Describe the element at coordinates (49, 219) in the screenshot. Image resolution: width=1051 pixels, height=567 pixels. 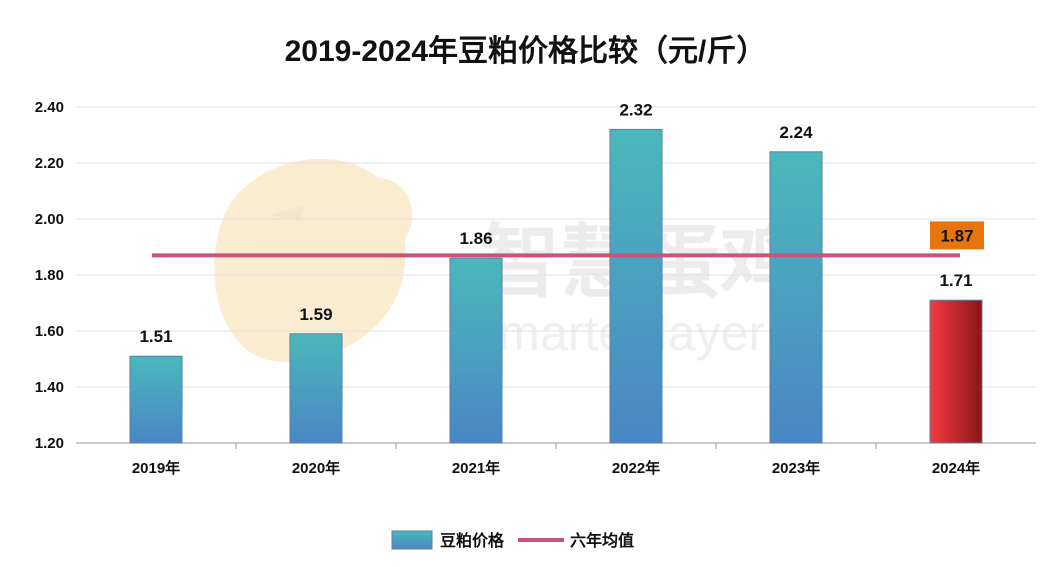
I see `y-tick-label: 2.00` at that location.